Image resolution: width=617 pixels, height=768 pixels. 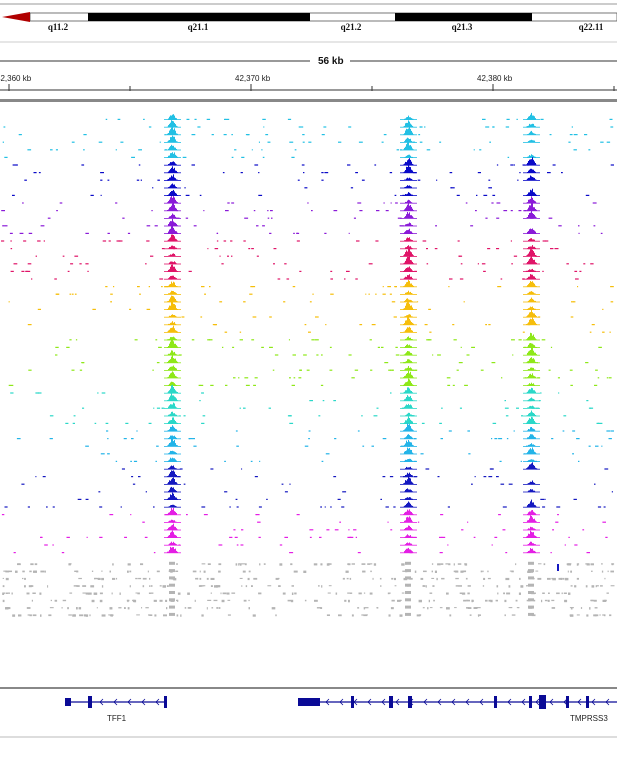 I want to click on gene-tmprss3, so click(x=457, y=702).